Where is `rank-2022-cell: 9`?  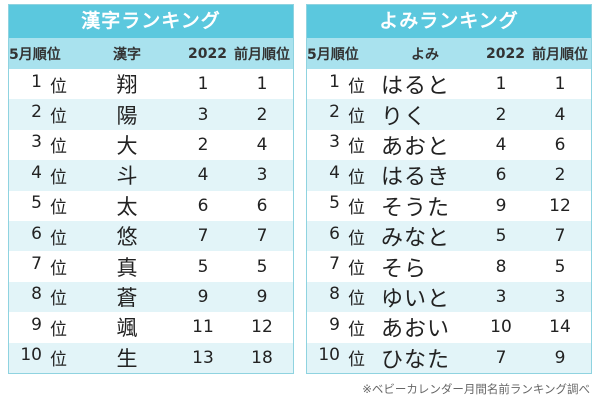 rank-2022-cell: 9 is located at coordinates (501, 205).